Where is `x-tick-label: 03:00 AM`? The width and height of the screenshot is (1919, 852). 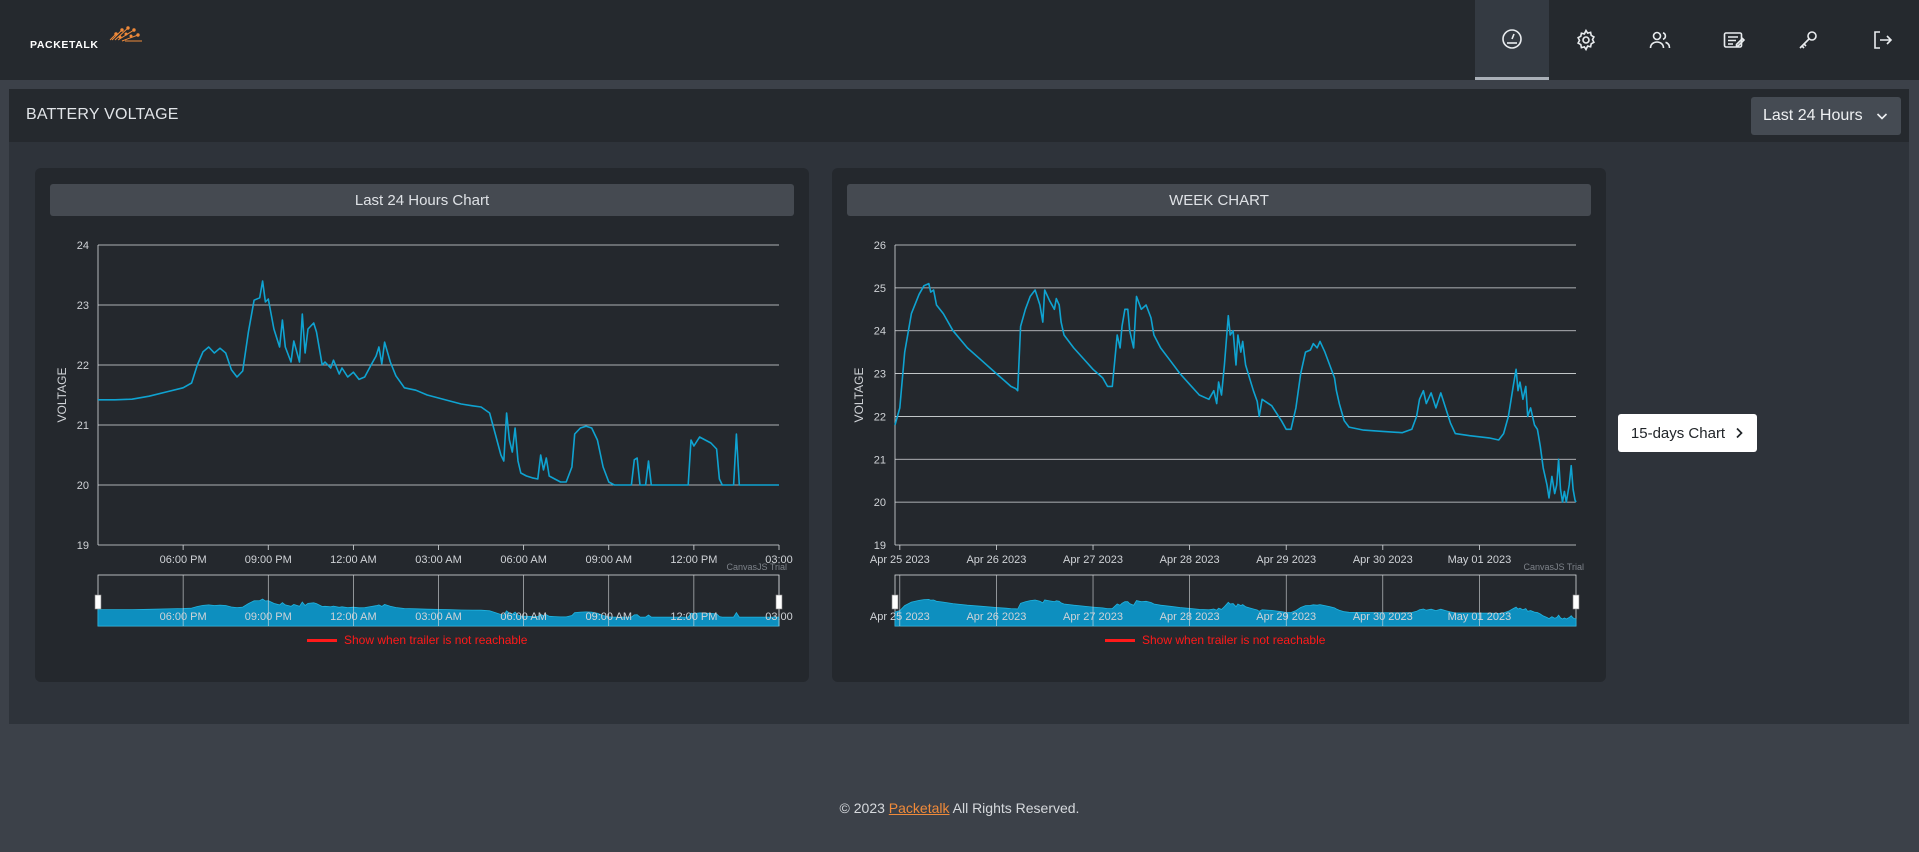 x-tick-label: 03:00 AM is located at coordinates (438, 560).